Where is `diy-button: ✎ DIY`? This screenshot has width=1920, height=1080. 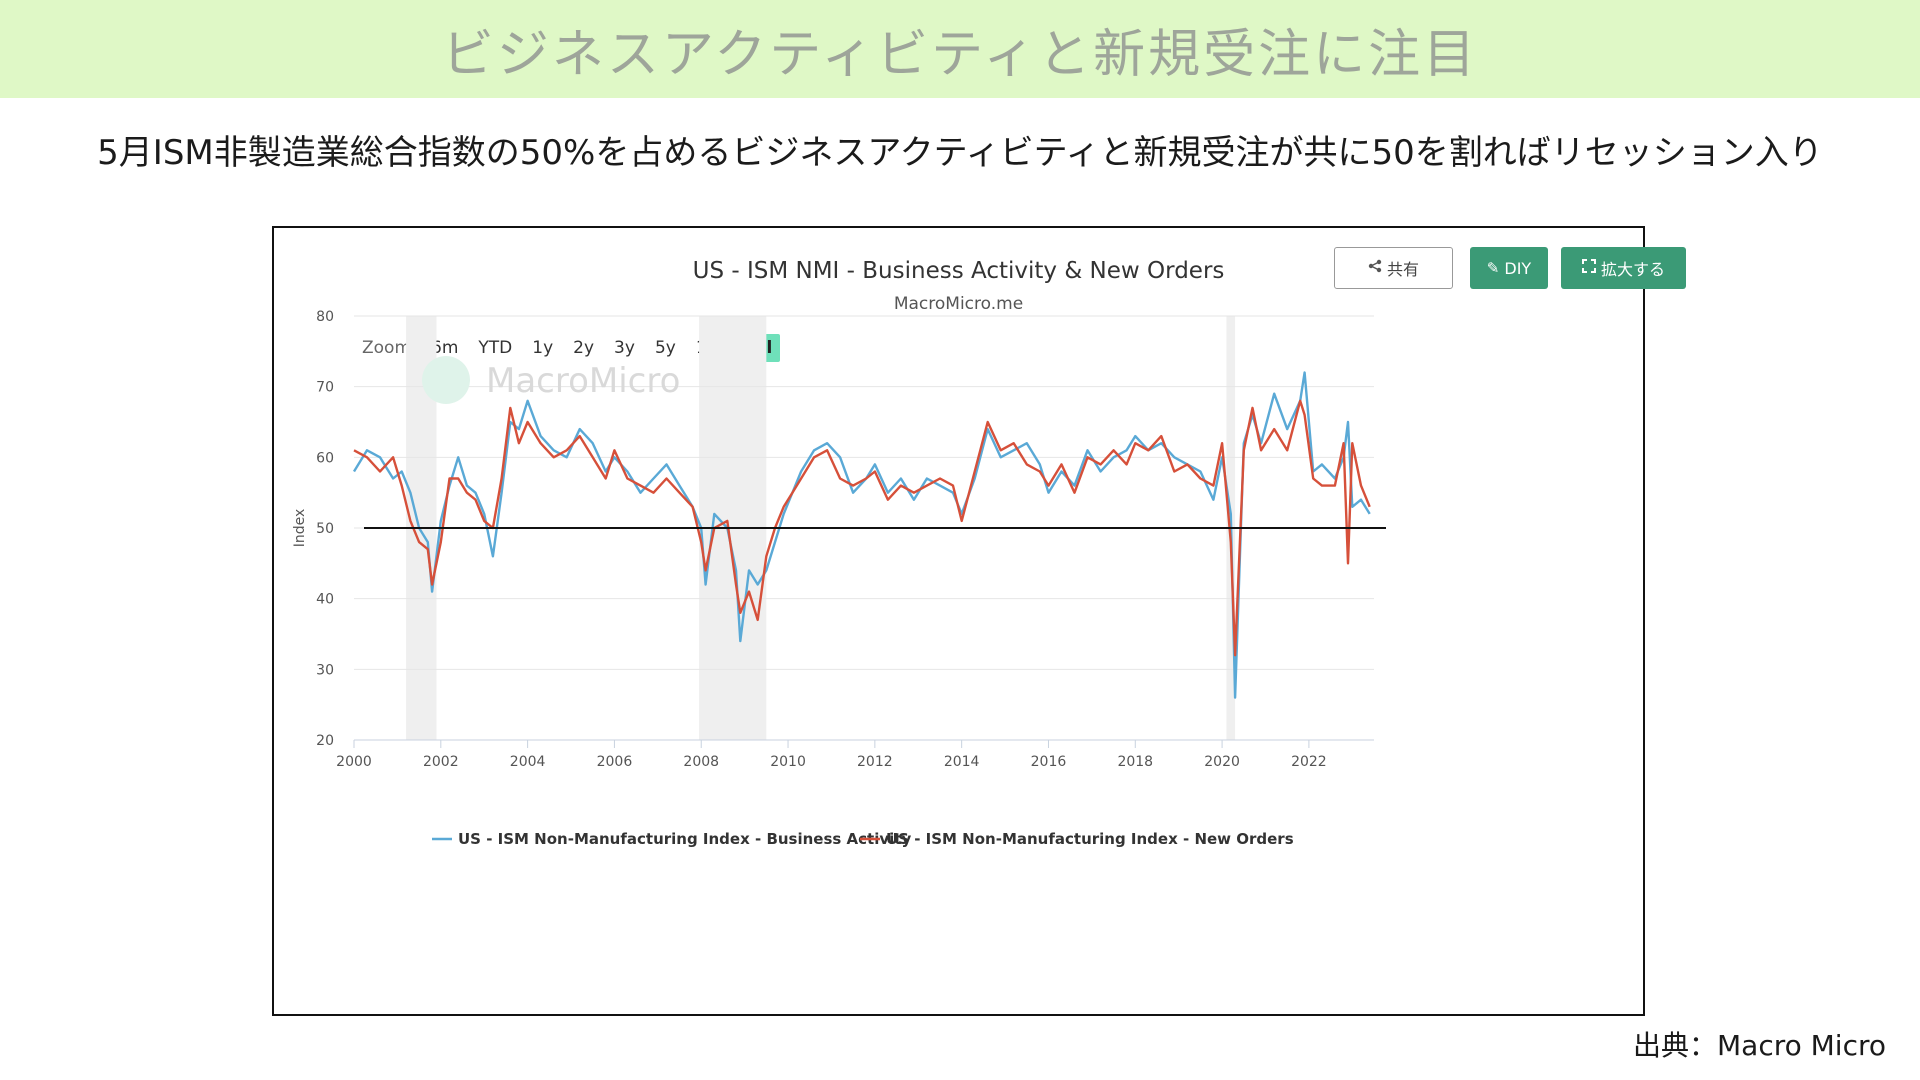 diy-button: ✎ DIY is located at coordinates (1509, 268).